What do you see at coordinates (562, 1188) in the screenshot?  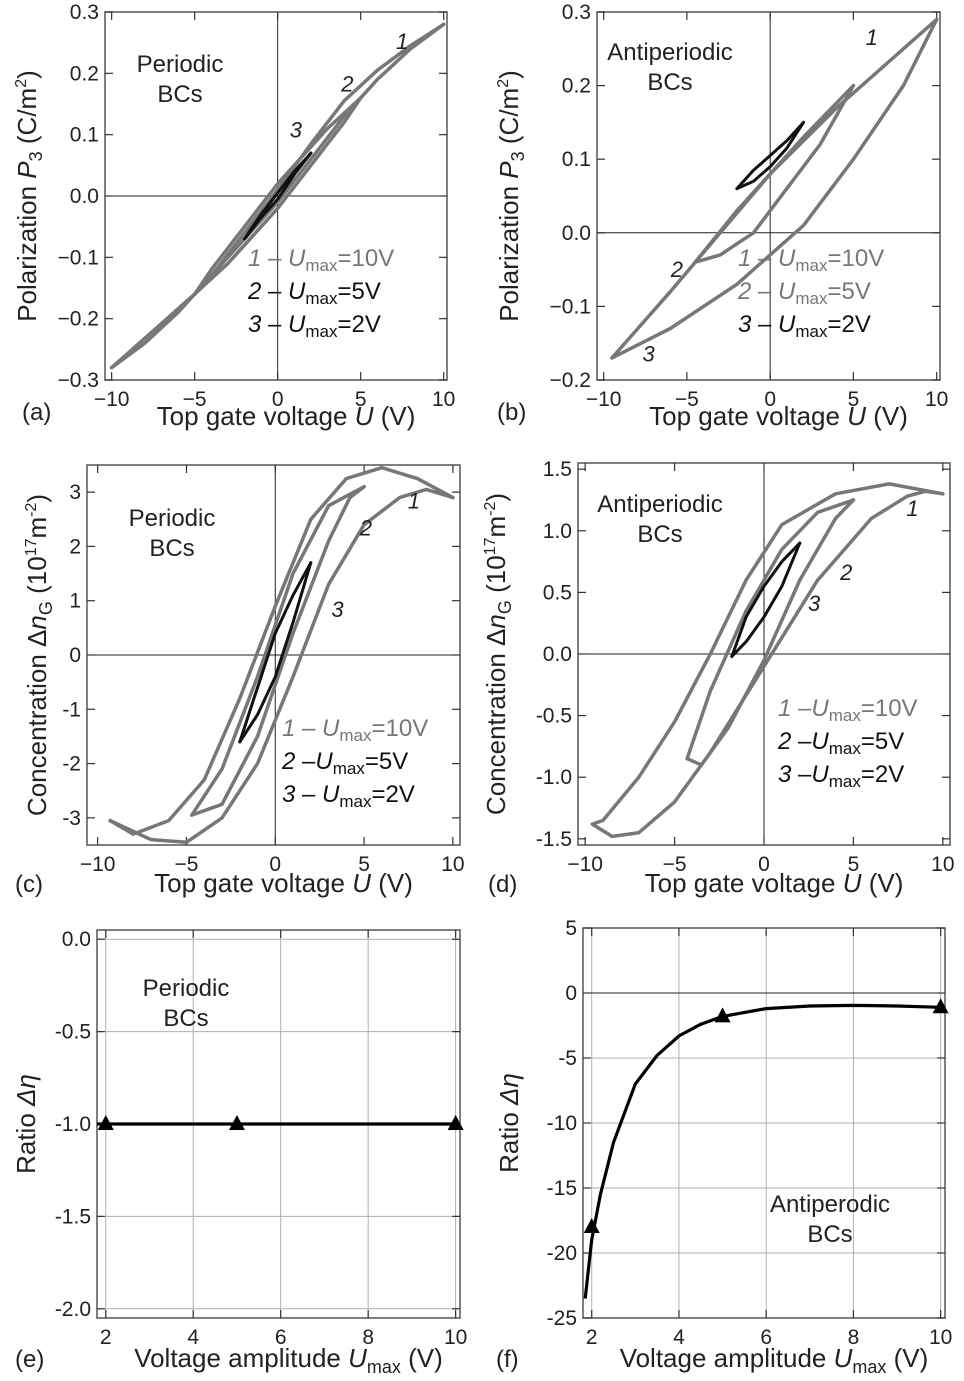 I see `y-tick-label: -15` at bounding box center [562, 1188].